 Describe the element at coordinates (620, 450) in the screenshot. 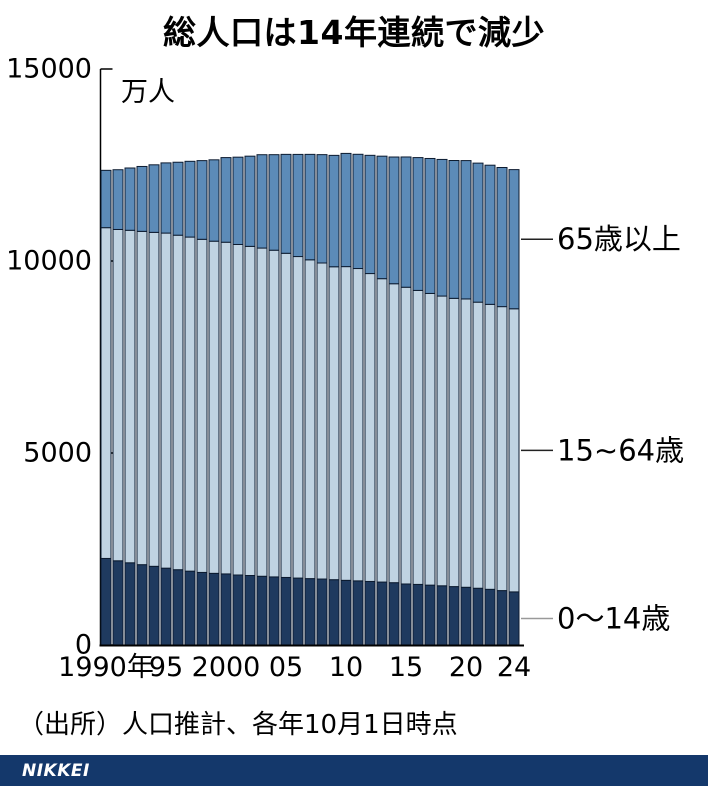

I see `series-annotation-label: 15~64歳` at that location.